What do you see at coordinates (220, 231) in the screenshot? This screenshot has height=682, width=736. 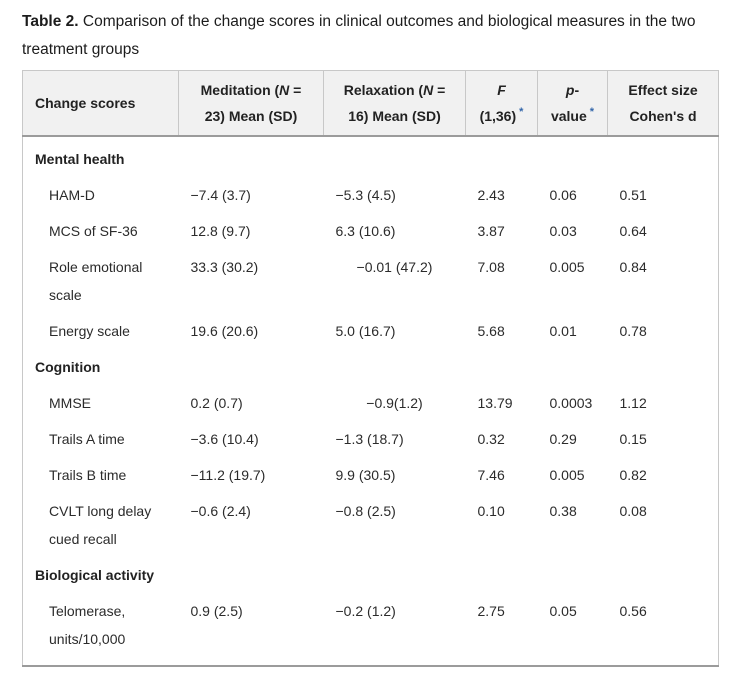 I see `cell-meditation: 12.8 (9.7)` at bounding box center [220, 231].